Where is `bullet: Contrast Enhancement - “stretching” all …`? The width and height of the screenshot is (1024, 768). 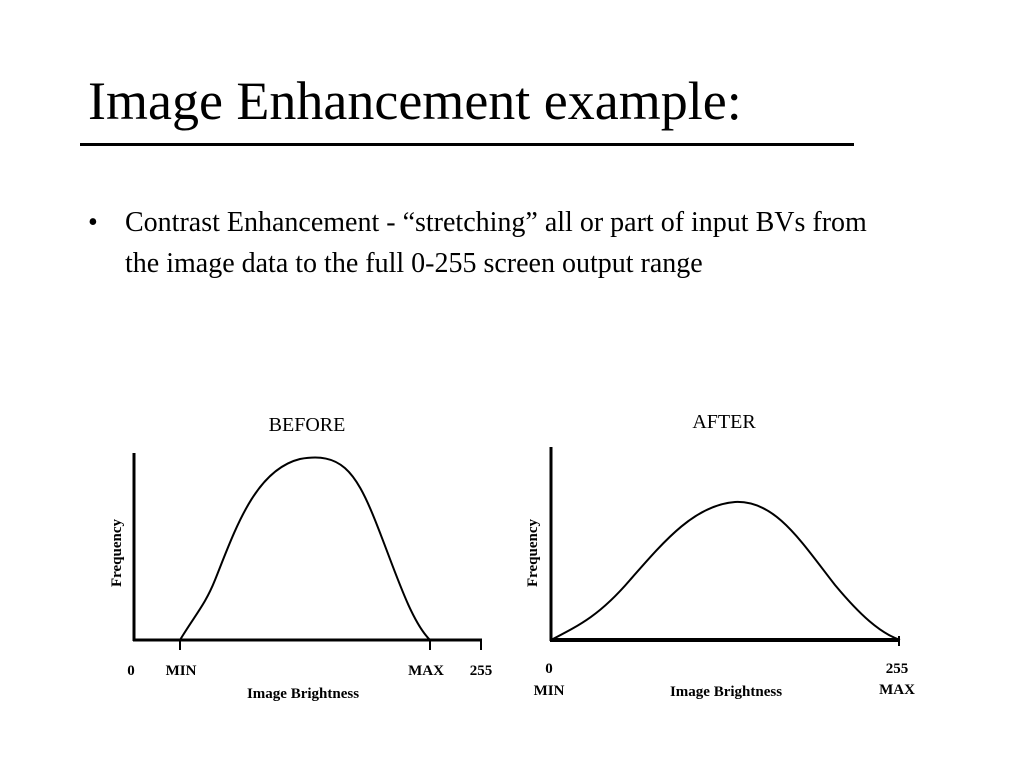 bullet: Contrast Enhancement - “stretching” all … is located at coordinates (488, 243).